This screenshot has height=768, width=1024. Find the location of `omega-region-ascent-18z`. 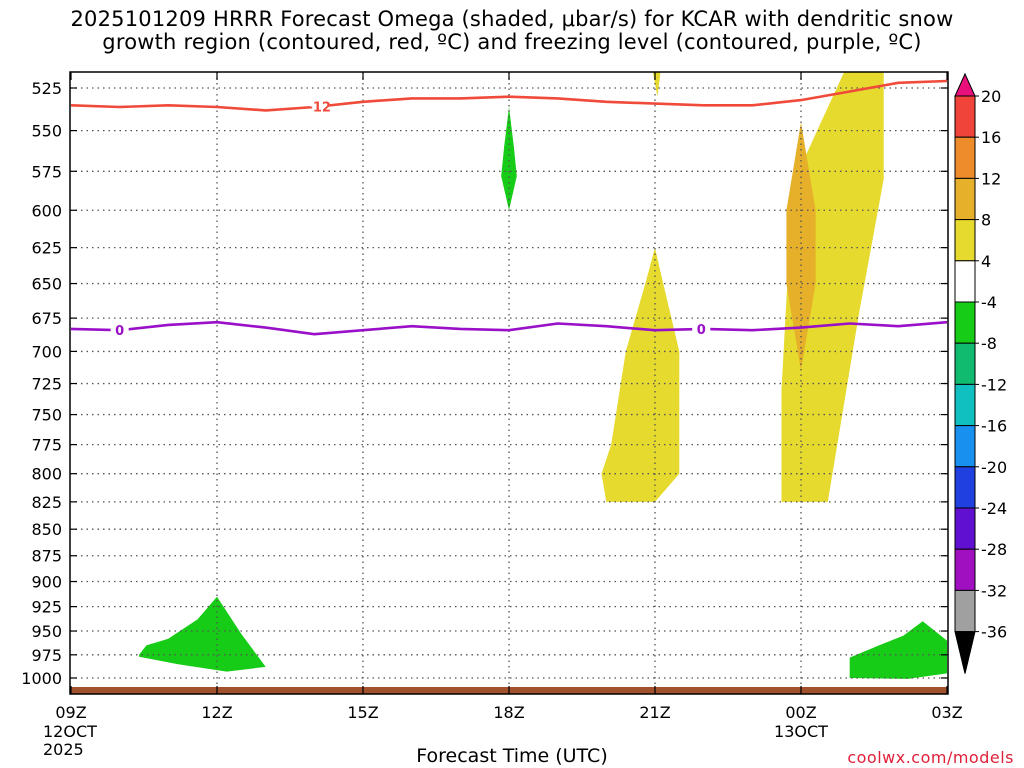

omega-region-ascent-18z is located at coordinates (509, 159).